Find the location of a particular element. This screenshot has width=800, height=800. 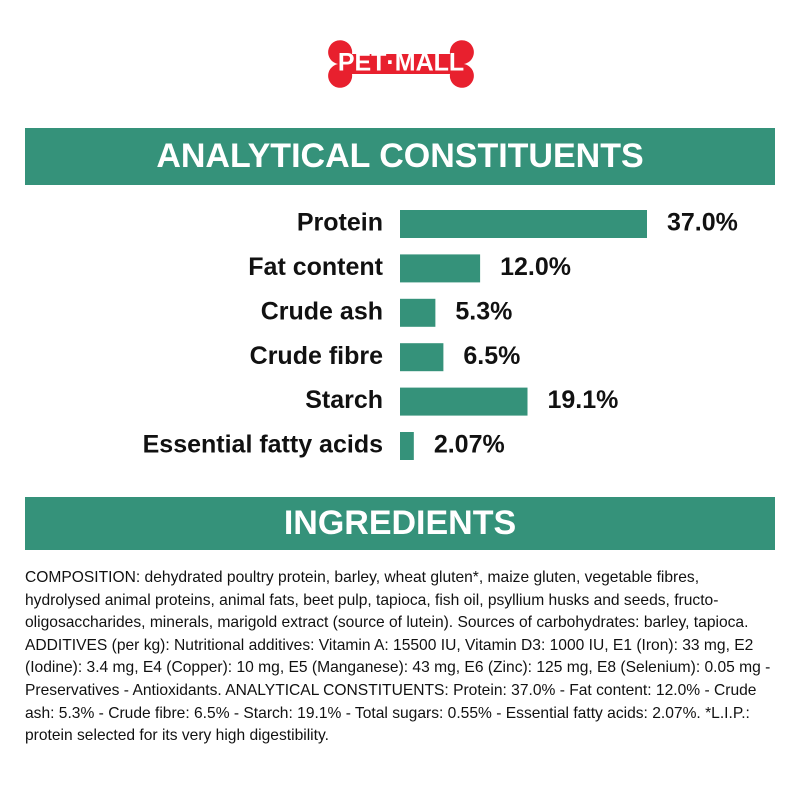

chart-title: ANALYTICAL CONSTITUENTS is located at coordinates (399, 156).